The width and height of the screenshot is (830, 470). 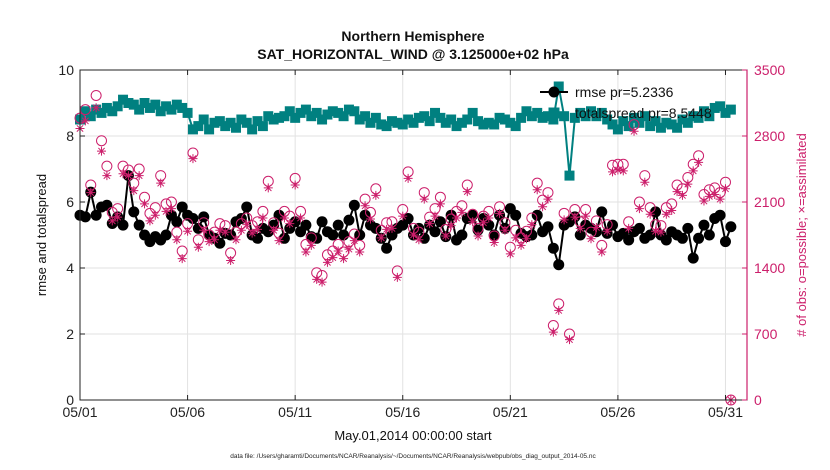 What do you see at coordinates (41, 235) in the screenshot?
I see `y-axis-left-label: rmse and totalspread` at bounding box center [41, 235].